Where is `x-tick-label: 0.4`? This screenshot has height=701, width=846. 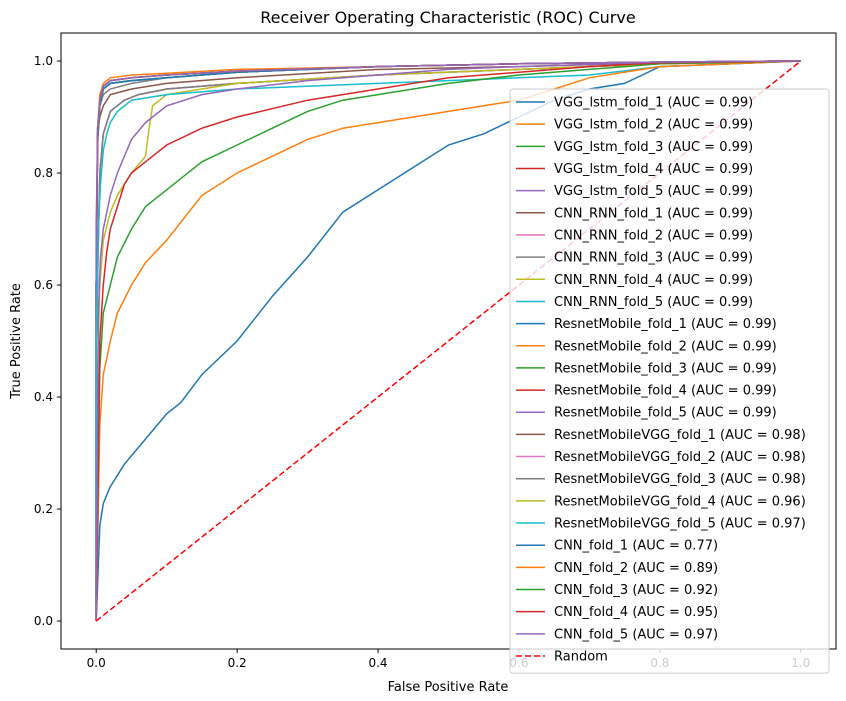 x-tick-label: 0.4 is located at coordinates (377, 663).